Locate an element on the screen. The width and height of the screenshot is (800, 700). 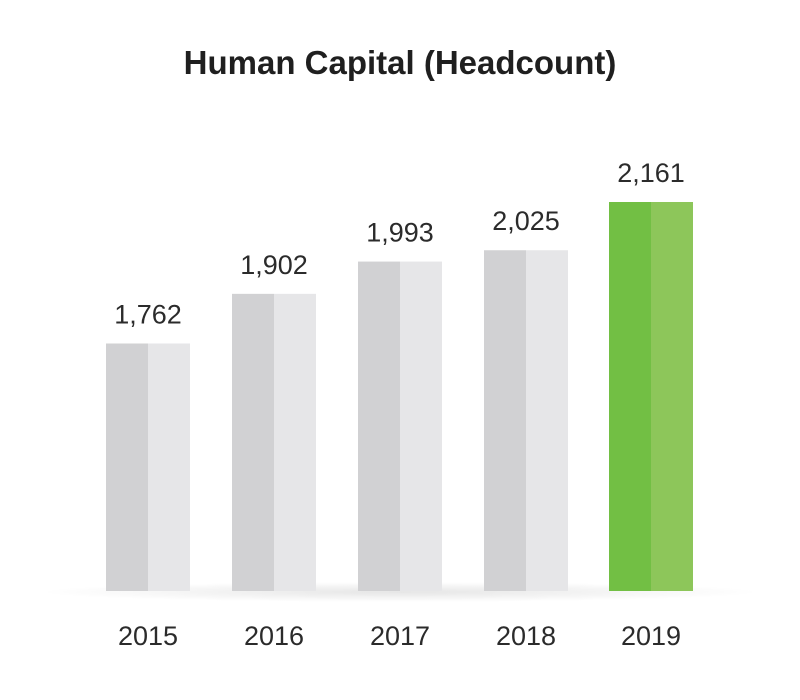
x-tick-label: 2019 is located at coordinates (651, 636).